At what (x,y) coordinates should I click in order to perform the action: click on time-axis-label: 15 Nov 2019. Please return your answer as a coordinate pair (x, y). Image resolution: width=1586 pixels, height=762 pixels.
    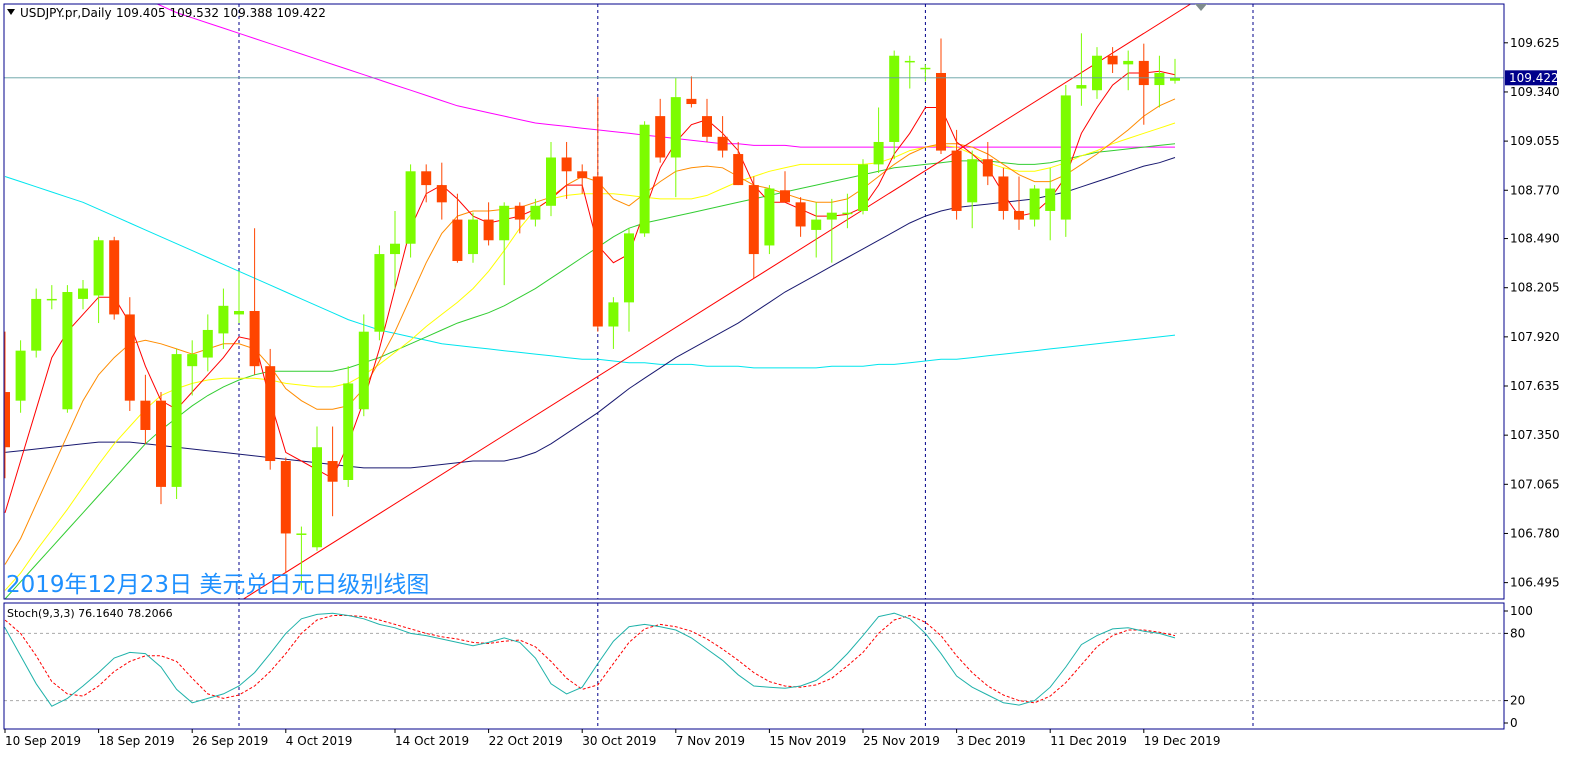
    Looking at the image, I should click on (807, 741).